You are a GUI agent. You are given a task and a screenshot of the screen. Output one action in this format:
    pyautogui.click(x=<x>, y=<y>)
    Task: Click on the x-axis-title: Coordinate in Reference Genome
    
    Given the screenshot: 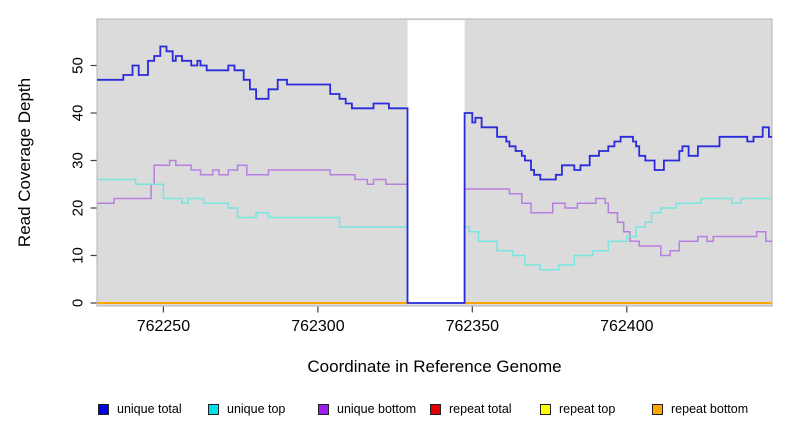 What is the action you would take?
    pyautogui.click(x=434, y=366)
    